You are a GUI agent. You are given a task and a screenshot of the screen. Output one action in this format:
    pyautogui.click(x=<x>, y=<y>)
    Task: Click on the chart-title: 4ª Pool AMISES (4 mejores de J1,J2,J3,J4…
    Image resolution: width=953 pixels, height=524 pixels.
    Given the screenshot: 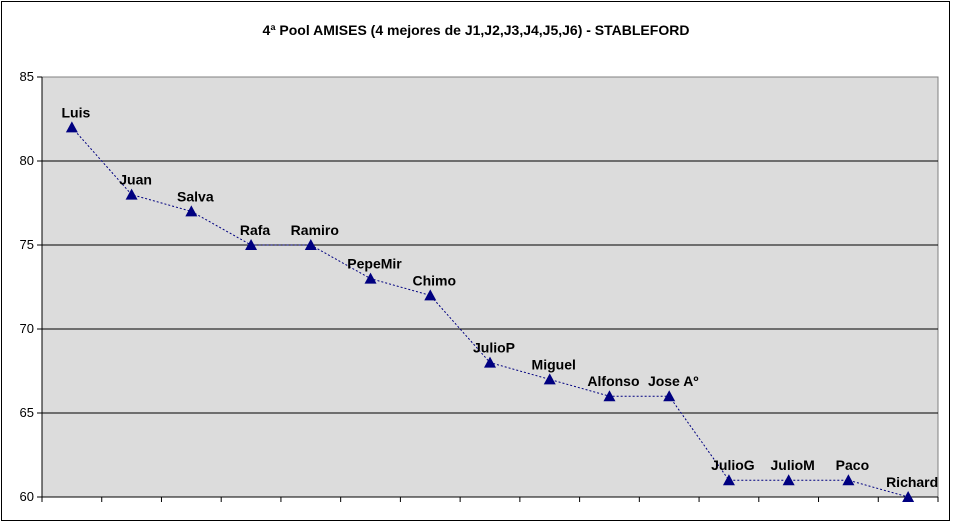 What is the action you would take?
    pyautogui.click(x=476, y=30)
    